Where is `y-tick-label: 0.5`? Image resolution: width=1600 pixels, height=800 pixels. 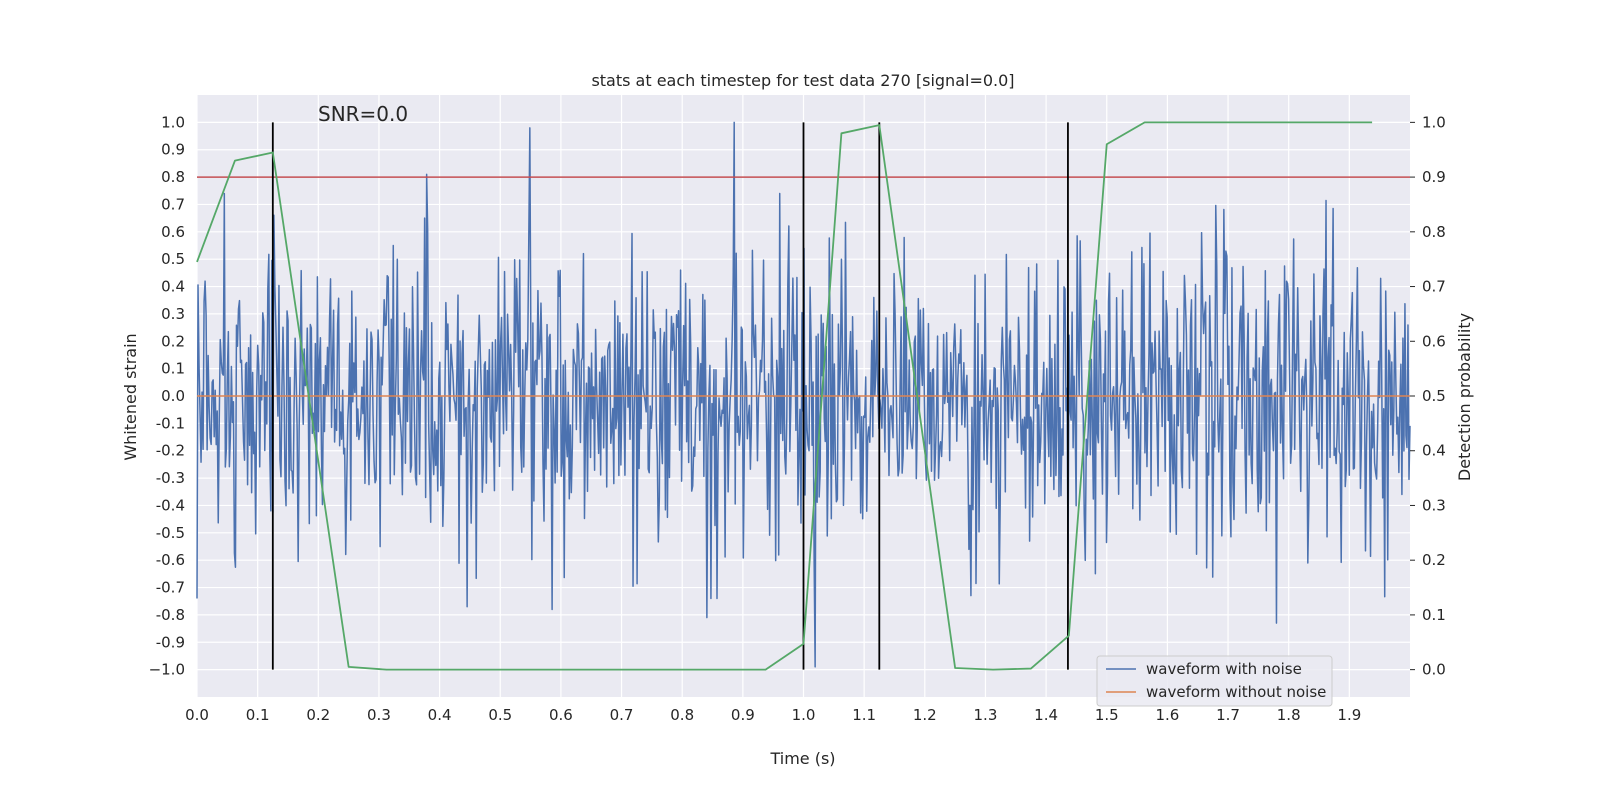 y-tick-label: 0.5 is located at coordinates (173, 259).